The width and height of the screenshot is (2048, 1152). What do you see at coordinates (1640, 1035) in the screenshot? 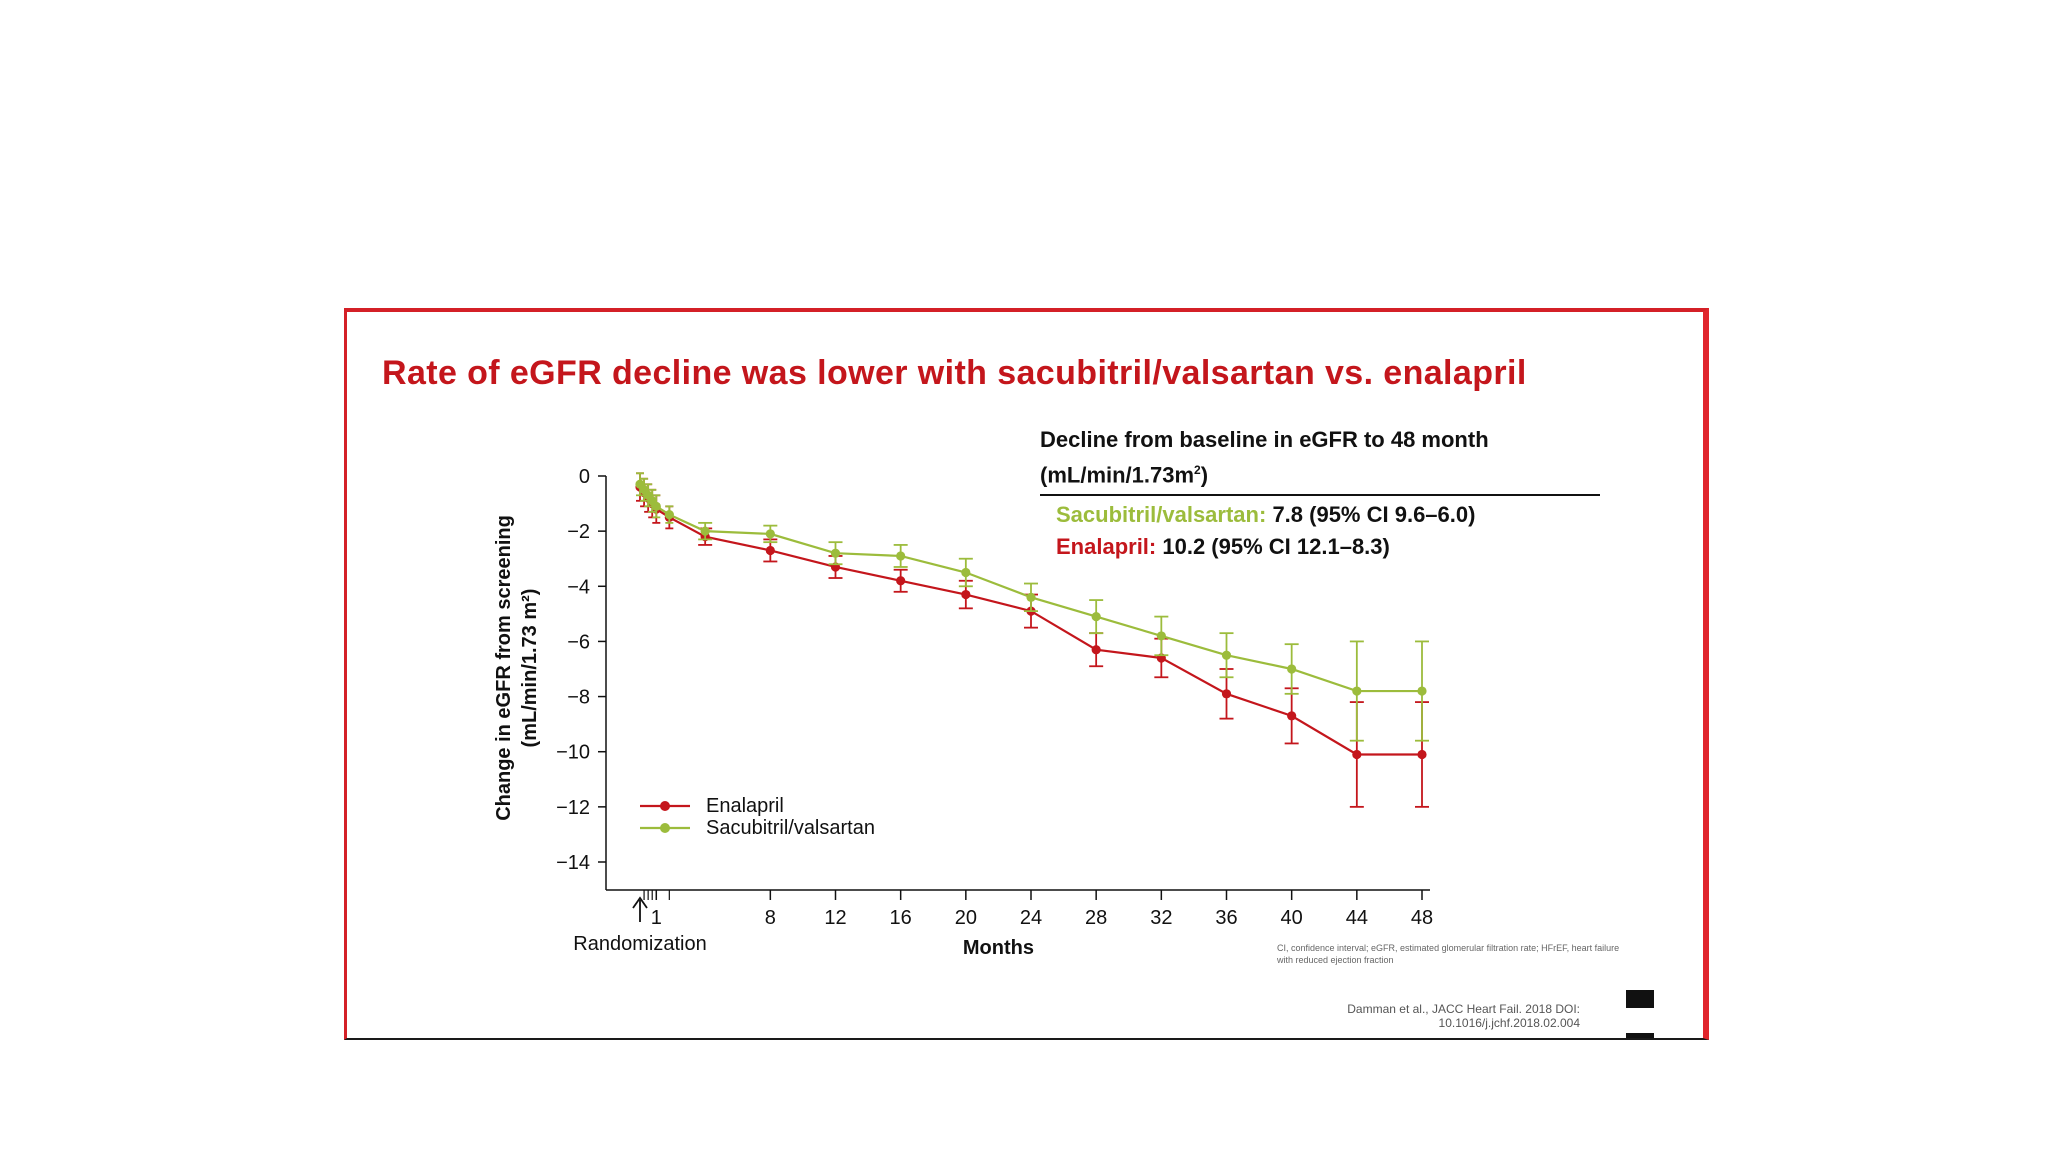
I see `corner-mark-bottom` at bounding box center [1640, 1035].